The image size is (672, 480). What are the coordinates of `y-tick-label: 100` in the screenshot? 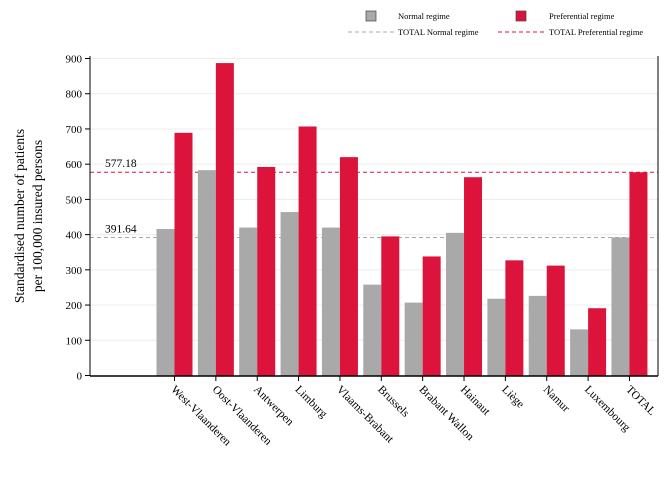 It's located at (74, 341).